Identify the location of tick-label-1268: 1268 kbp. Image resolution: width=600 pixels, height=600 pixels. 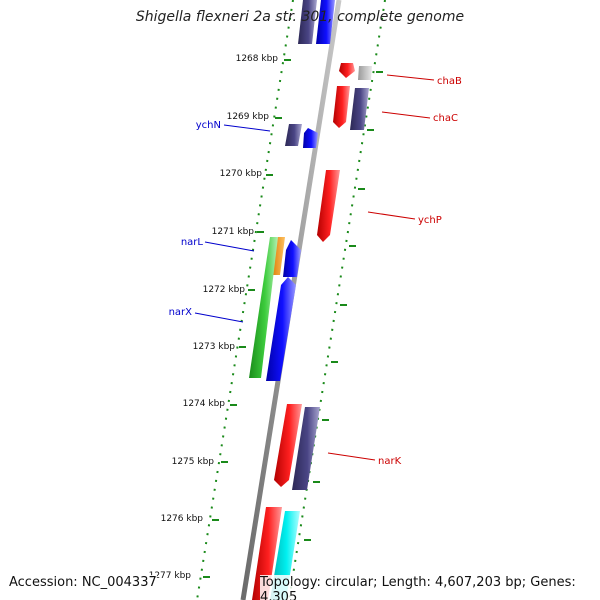
(257, 59).